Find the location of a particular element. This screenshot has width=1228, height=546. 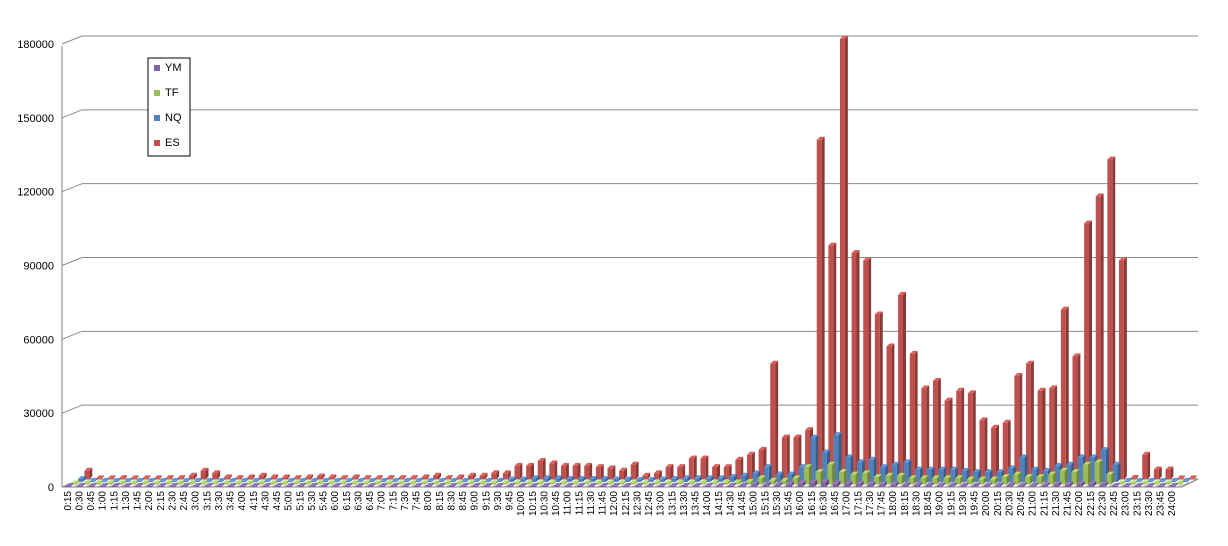

x-tick-label: 7:45 is located at coordinates (417, 501).